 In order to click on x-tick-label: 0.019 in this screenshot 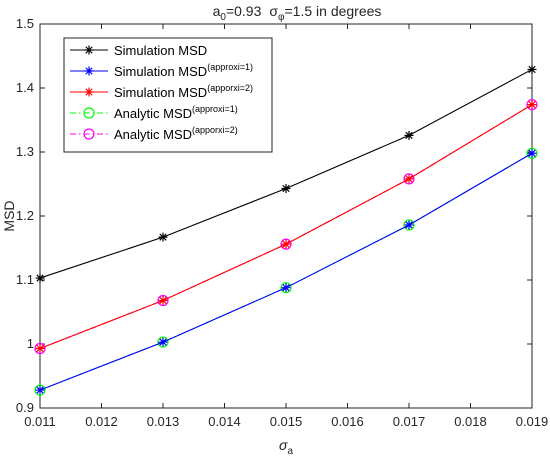, I will do `click(532, 421)`.